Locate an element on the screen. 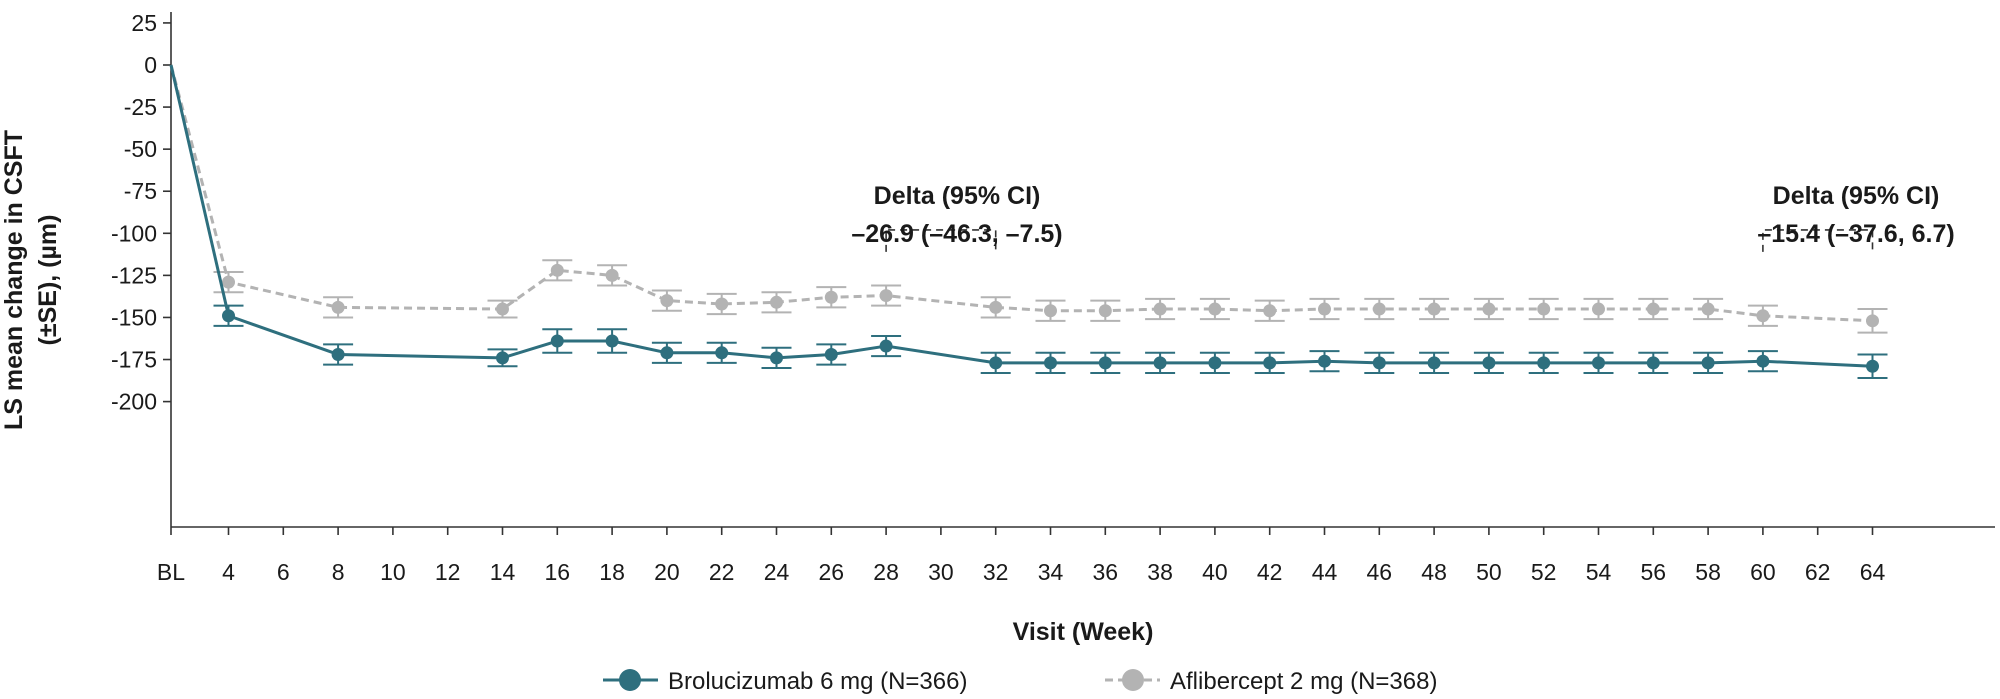  legend-item-aflibercept: Aflibercept 2 mg (N=368) is located at coordinates (1271, 681).